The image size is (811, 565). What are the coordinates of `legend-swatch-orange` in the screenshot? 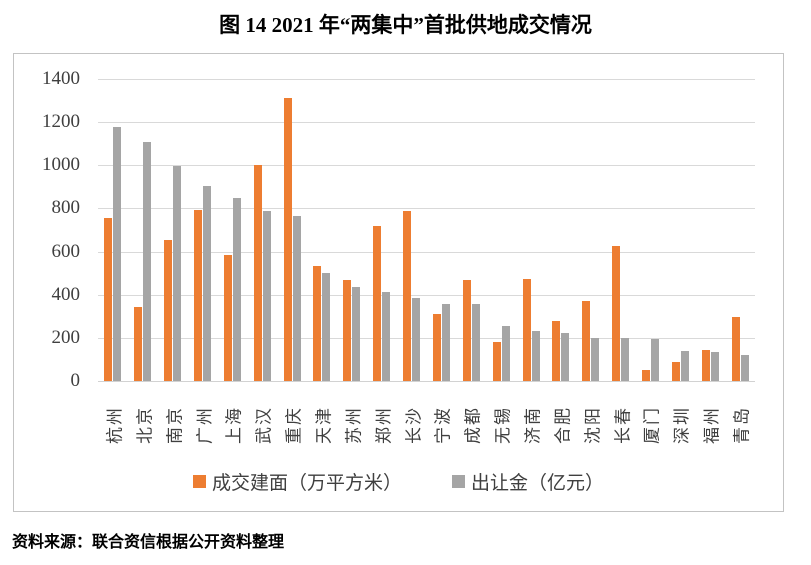 It's located at (199, 481).